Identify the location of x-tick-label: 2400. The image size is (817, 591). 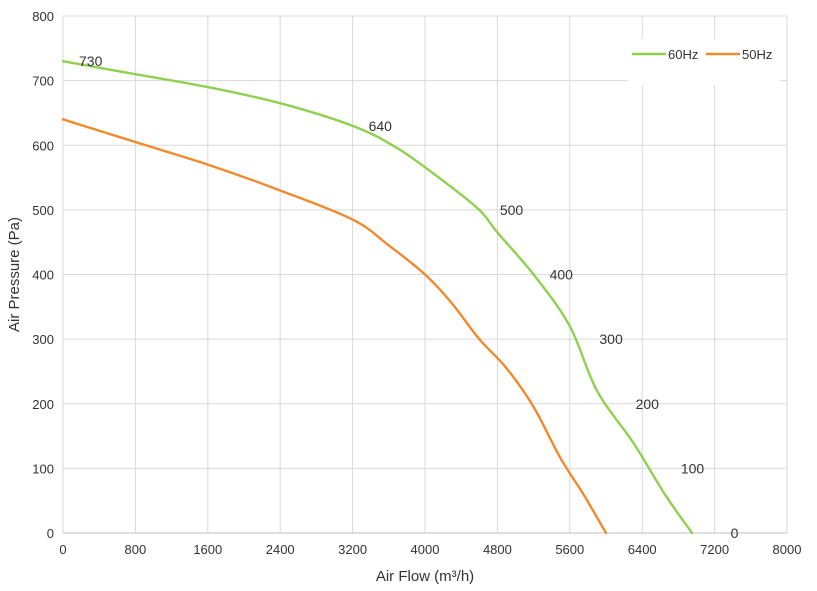
(280, 549).